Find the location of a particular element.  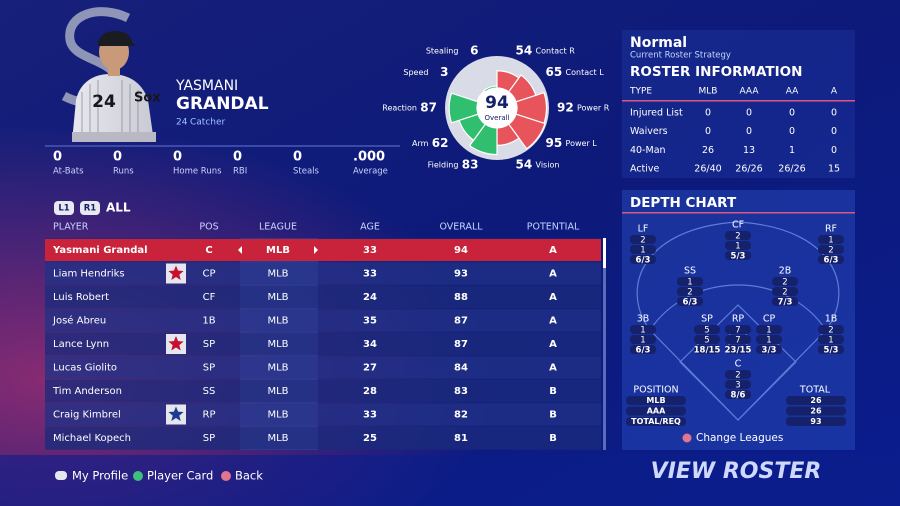

player-number: 24 is located at coordinates (182, 123).